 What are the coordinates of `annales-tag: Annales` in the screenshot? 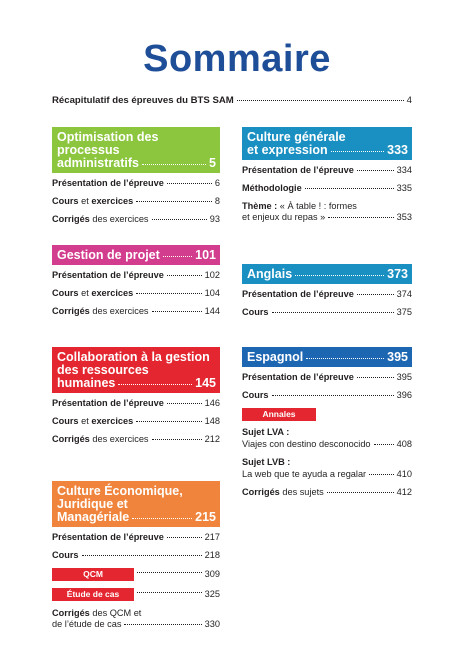 It's located at (279, 414).